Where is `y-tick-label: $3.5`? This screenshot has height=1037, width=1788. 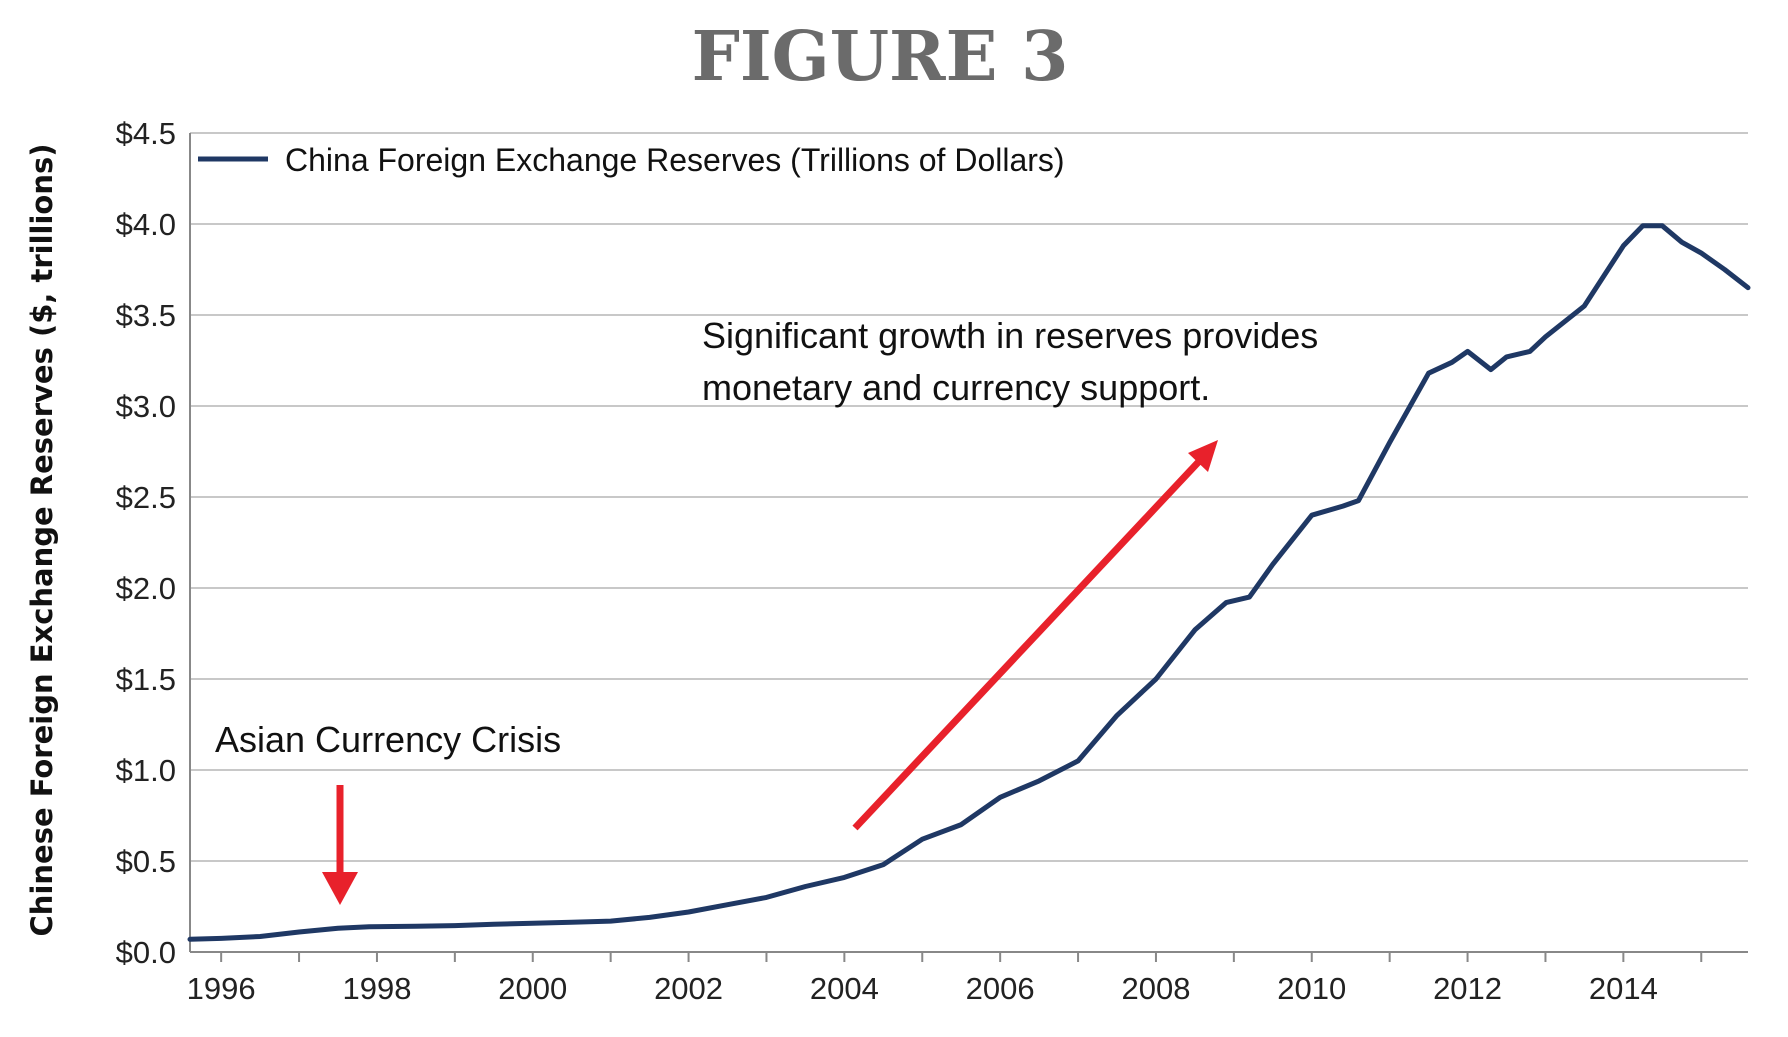
y-tick-label: $3.5 is located at coordinates (146, 315).